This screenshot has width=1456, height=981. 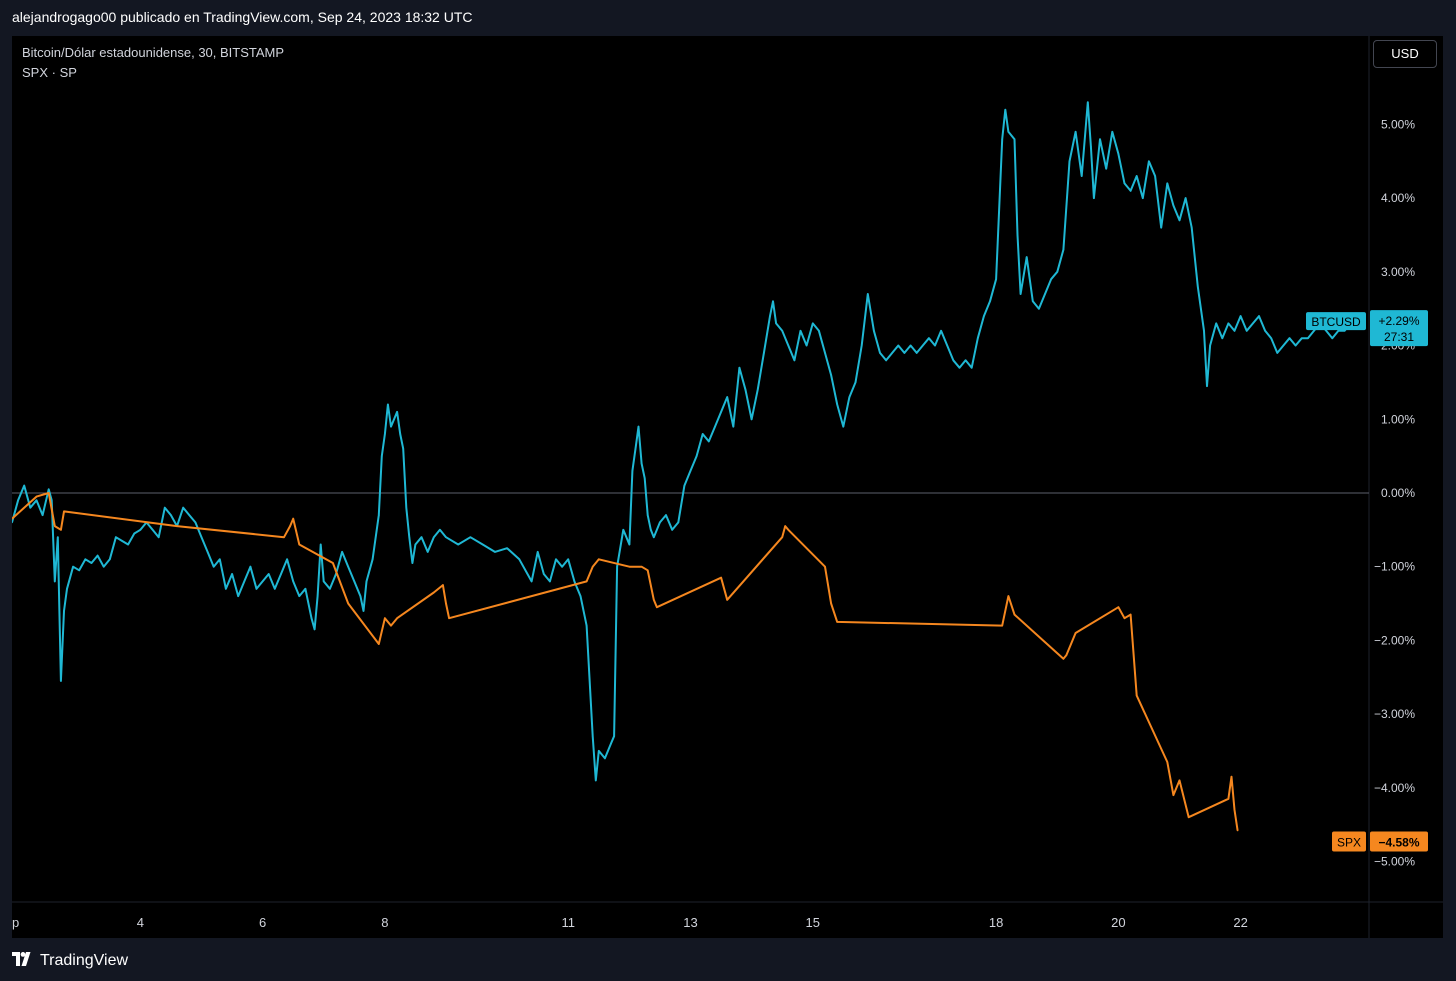 What do you see at coordinates (813, 922) in the screenshot?
I see `x-tick-label: 15` at bounding box center [813, 922].